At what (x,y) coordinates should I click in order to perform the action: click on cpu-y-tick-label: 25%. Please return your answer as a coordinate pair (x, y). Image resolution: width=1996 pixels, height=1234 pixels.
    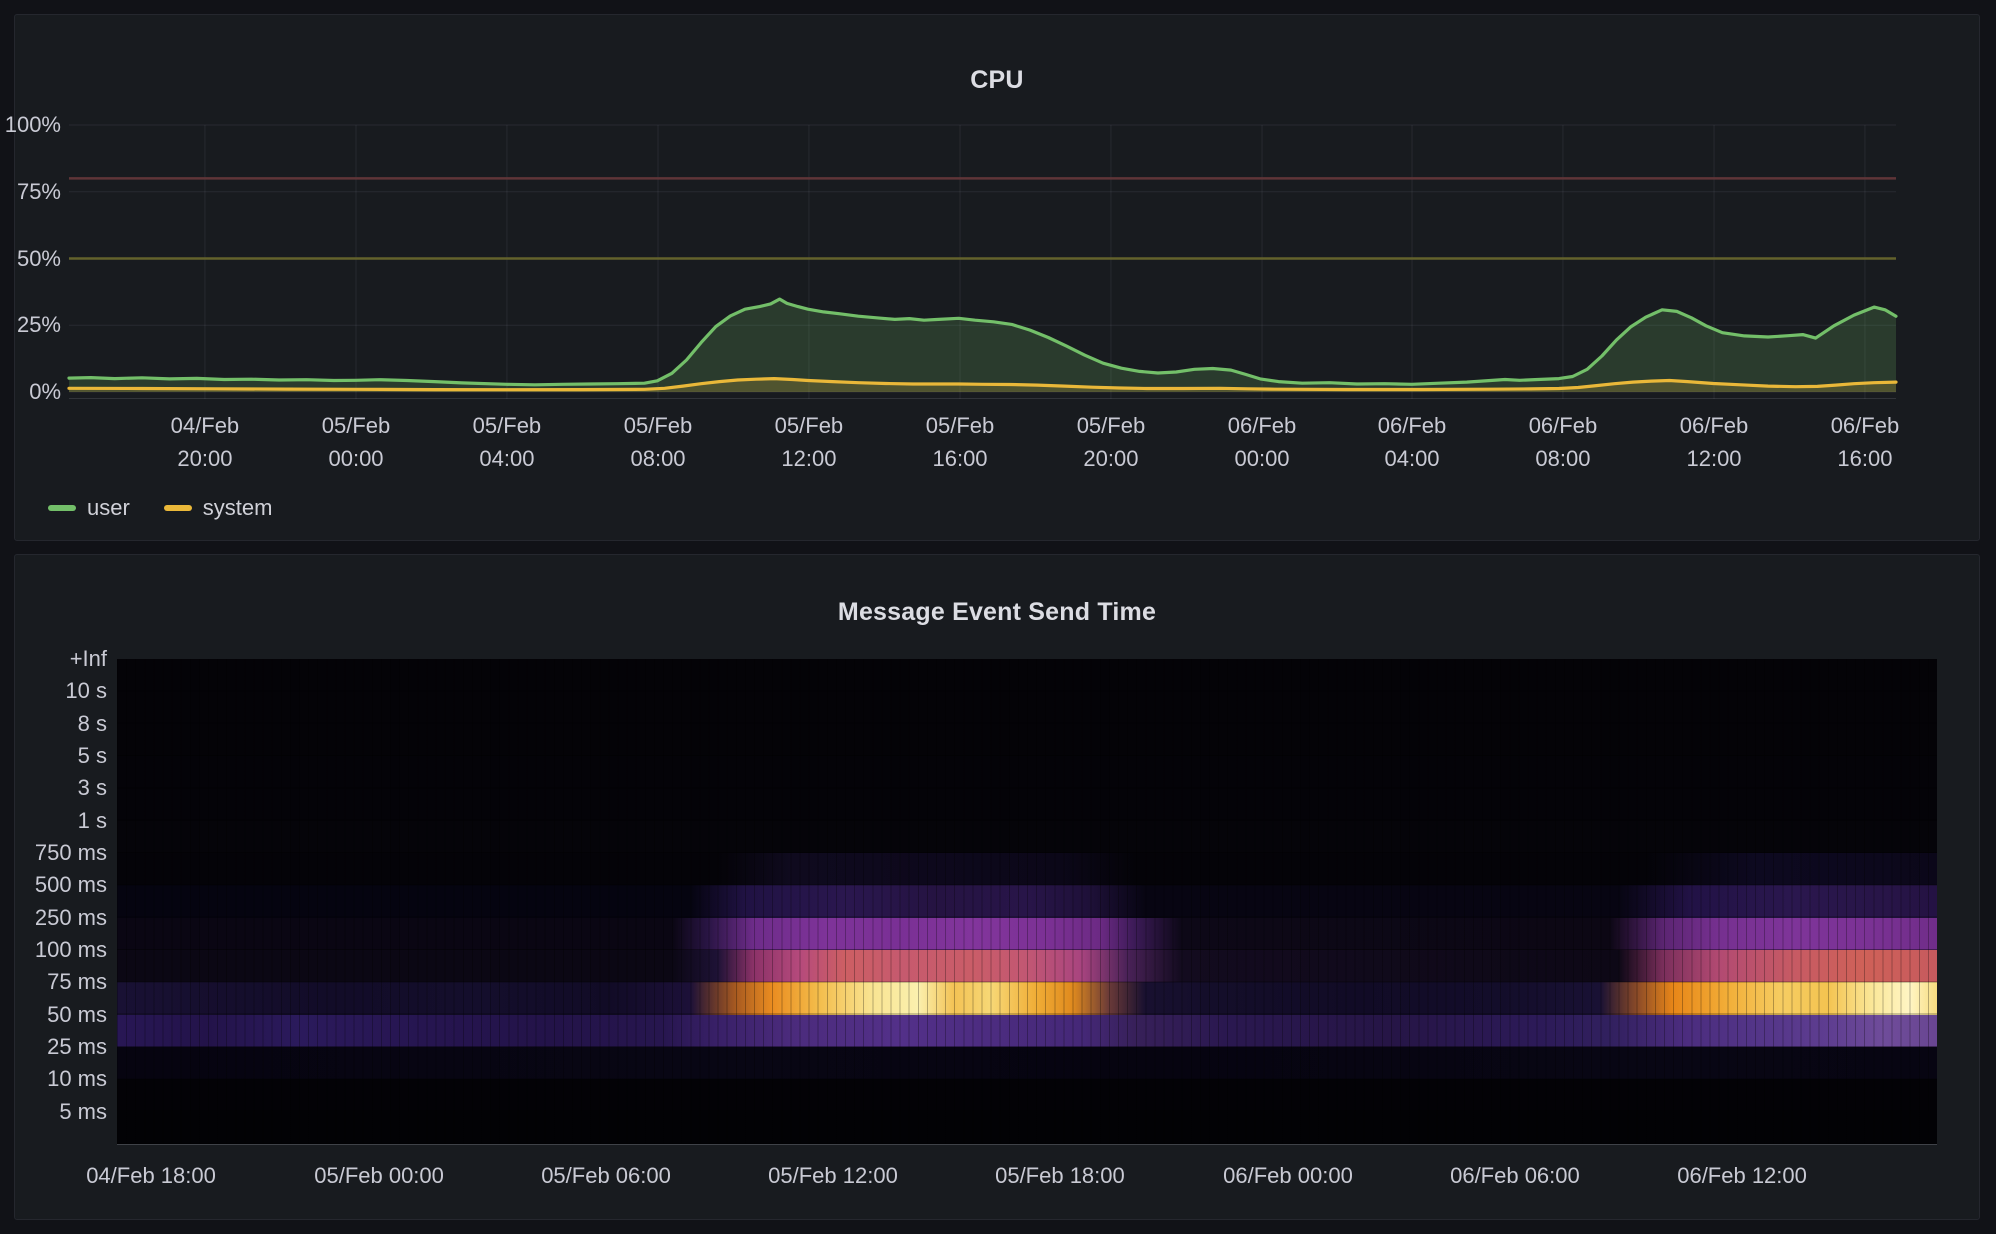
    Looking at the image, I should click on (38, 325).